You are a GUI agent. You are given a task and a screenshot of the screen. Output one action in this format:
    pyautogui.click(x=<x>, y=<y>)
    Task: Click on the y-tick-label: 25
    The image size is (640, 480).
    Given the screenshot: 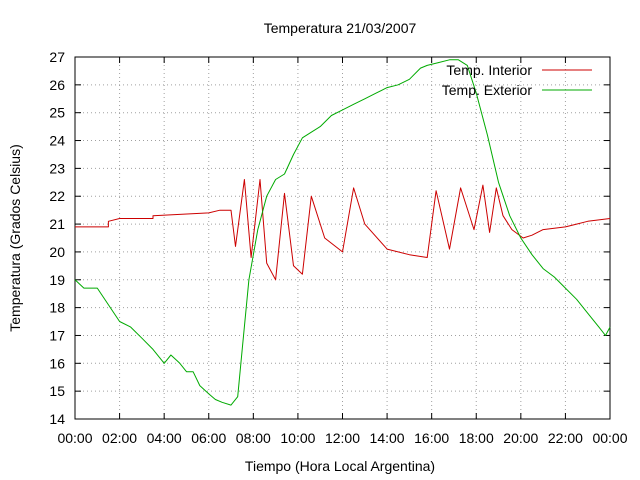 What is the action you would take?
    pyautogui.click(x=57, y=113)
    